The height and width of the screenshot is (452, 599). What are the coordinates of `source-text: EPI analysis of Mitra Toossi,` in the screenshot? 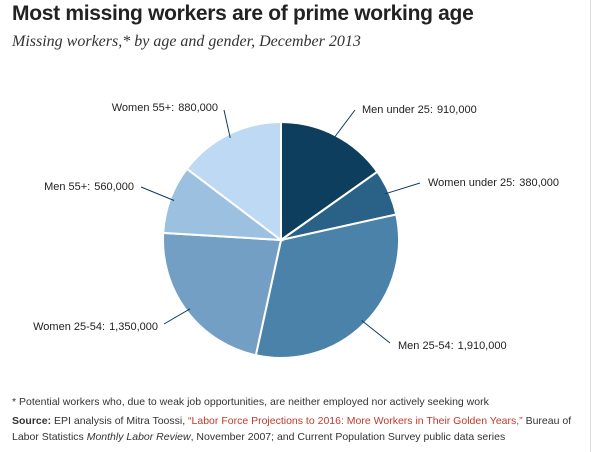 It's located at (120, 421).